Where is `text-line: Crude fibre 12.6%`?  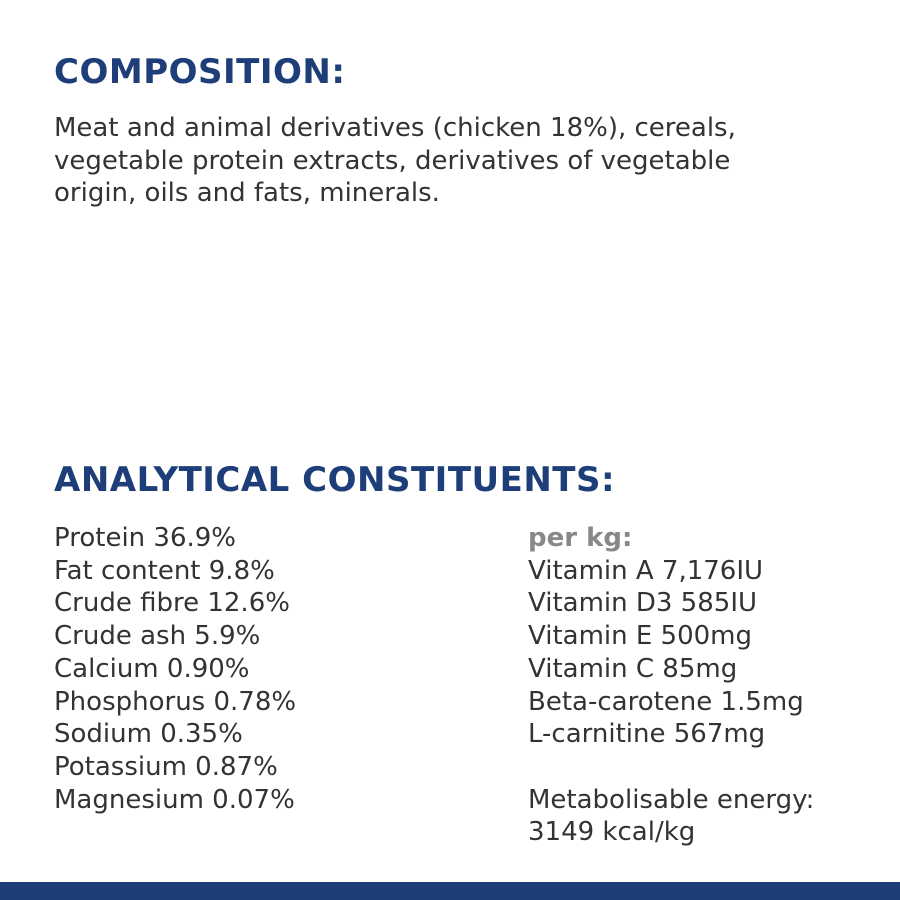 text-line: Crude fibre 12.6% is located at coordinates (172, 603).